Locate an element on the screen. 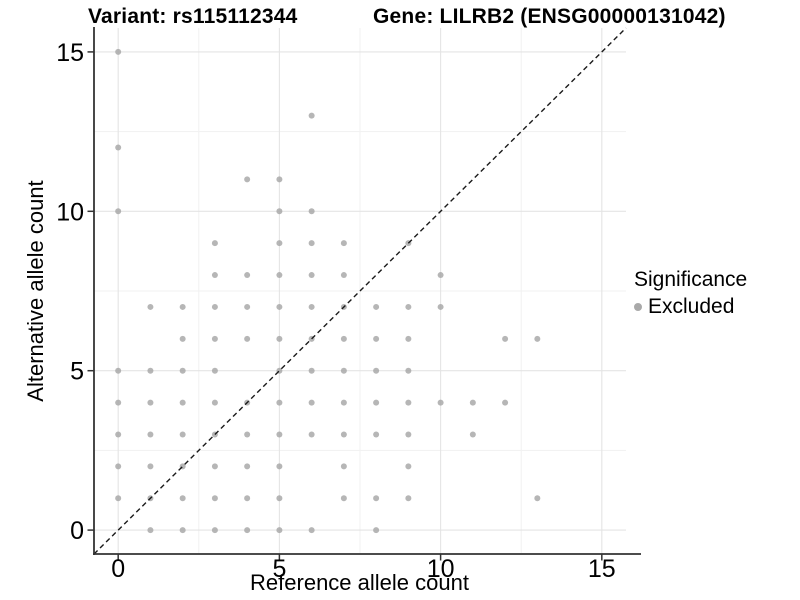  legend: Significance Excluded is located at coordinates (690, 293).